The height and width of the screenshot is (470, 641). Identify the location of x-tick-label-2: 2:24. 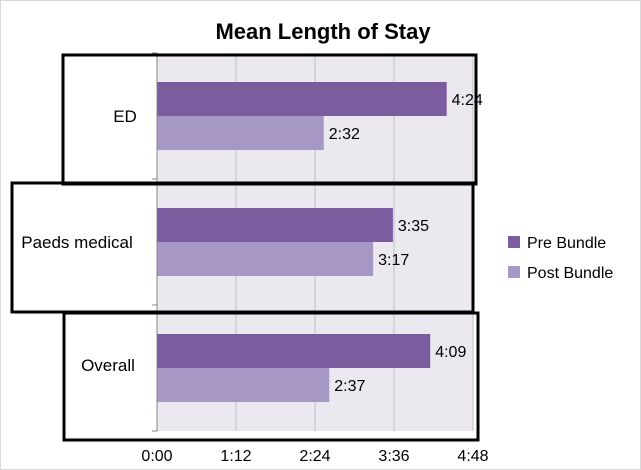
(314, 456).